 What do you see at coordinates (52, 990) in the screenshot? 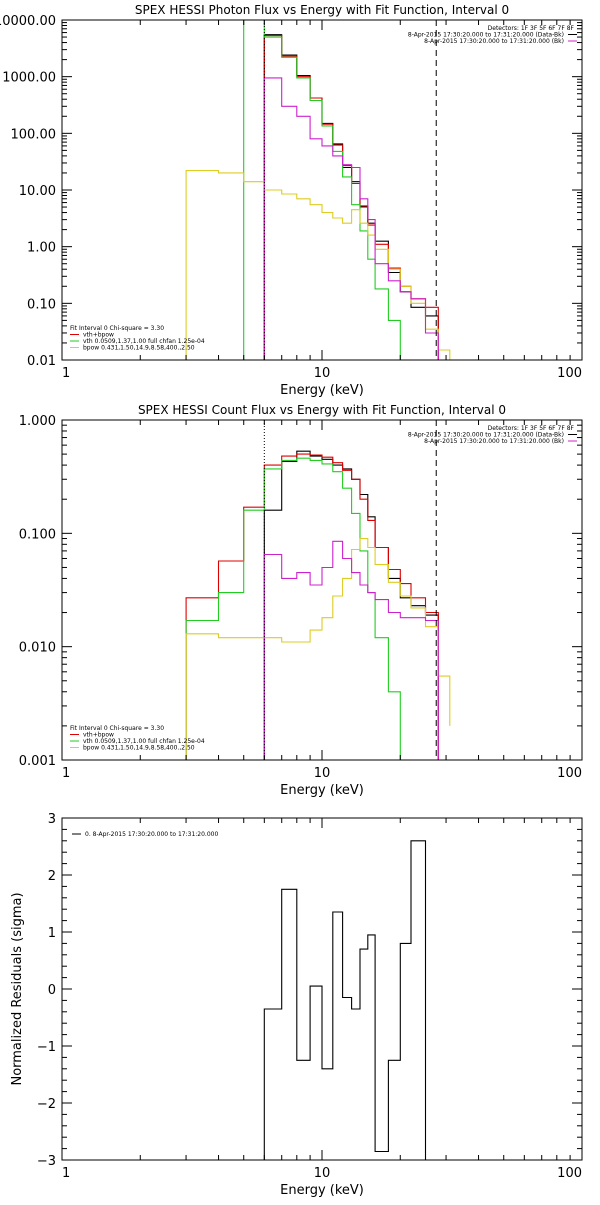
I see `y-tick-label: 0` at bounding box center [52, 990].